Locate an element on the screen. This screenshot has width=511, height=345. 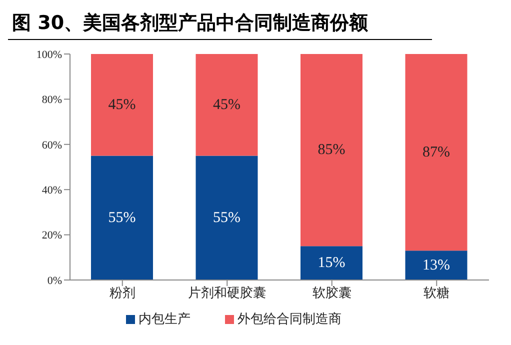
y-tick-label: 20% is located at coordinates (52, 236).